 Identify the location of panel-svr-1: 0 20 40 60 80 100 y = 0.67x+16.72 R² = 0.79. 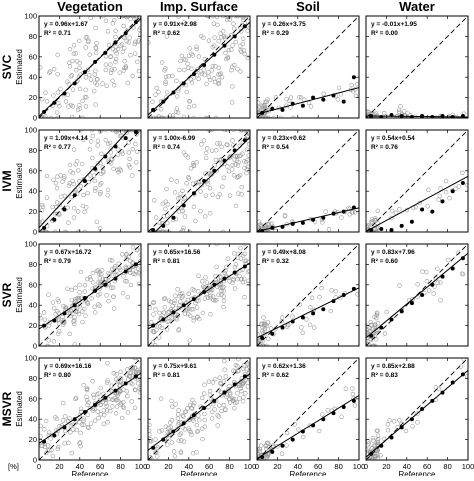
(83, 295).